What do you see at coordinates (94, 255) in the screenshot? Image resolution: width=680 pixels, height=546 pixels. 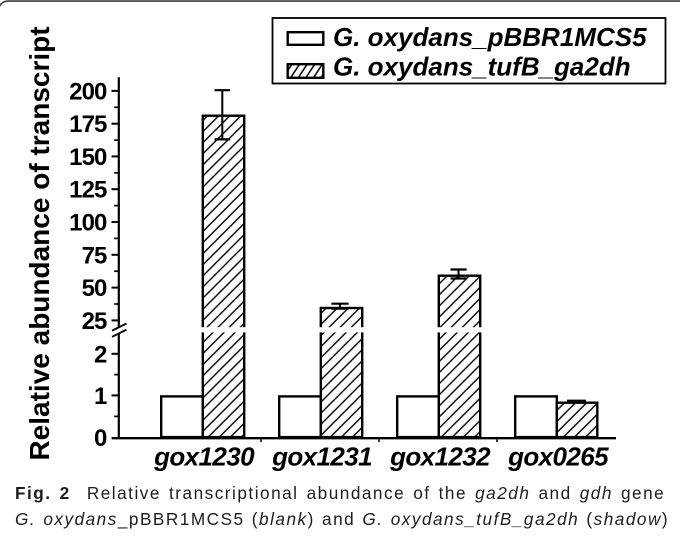 I see `svg-text: 75` at bounding box center [94, 255].